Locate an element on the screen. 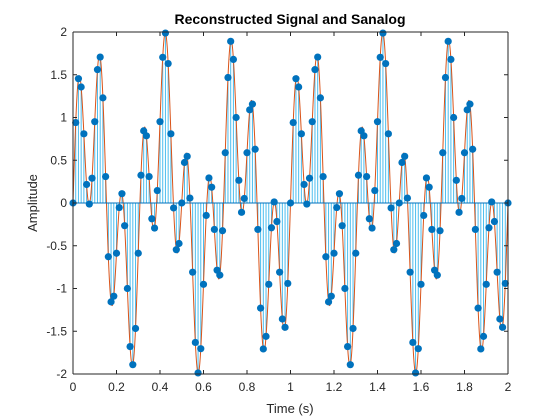  y-tick-label: -2 is located at coordinates (61, 374).